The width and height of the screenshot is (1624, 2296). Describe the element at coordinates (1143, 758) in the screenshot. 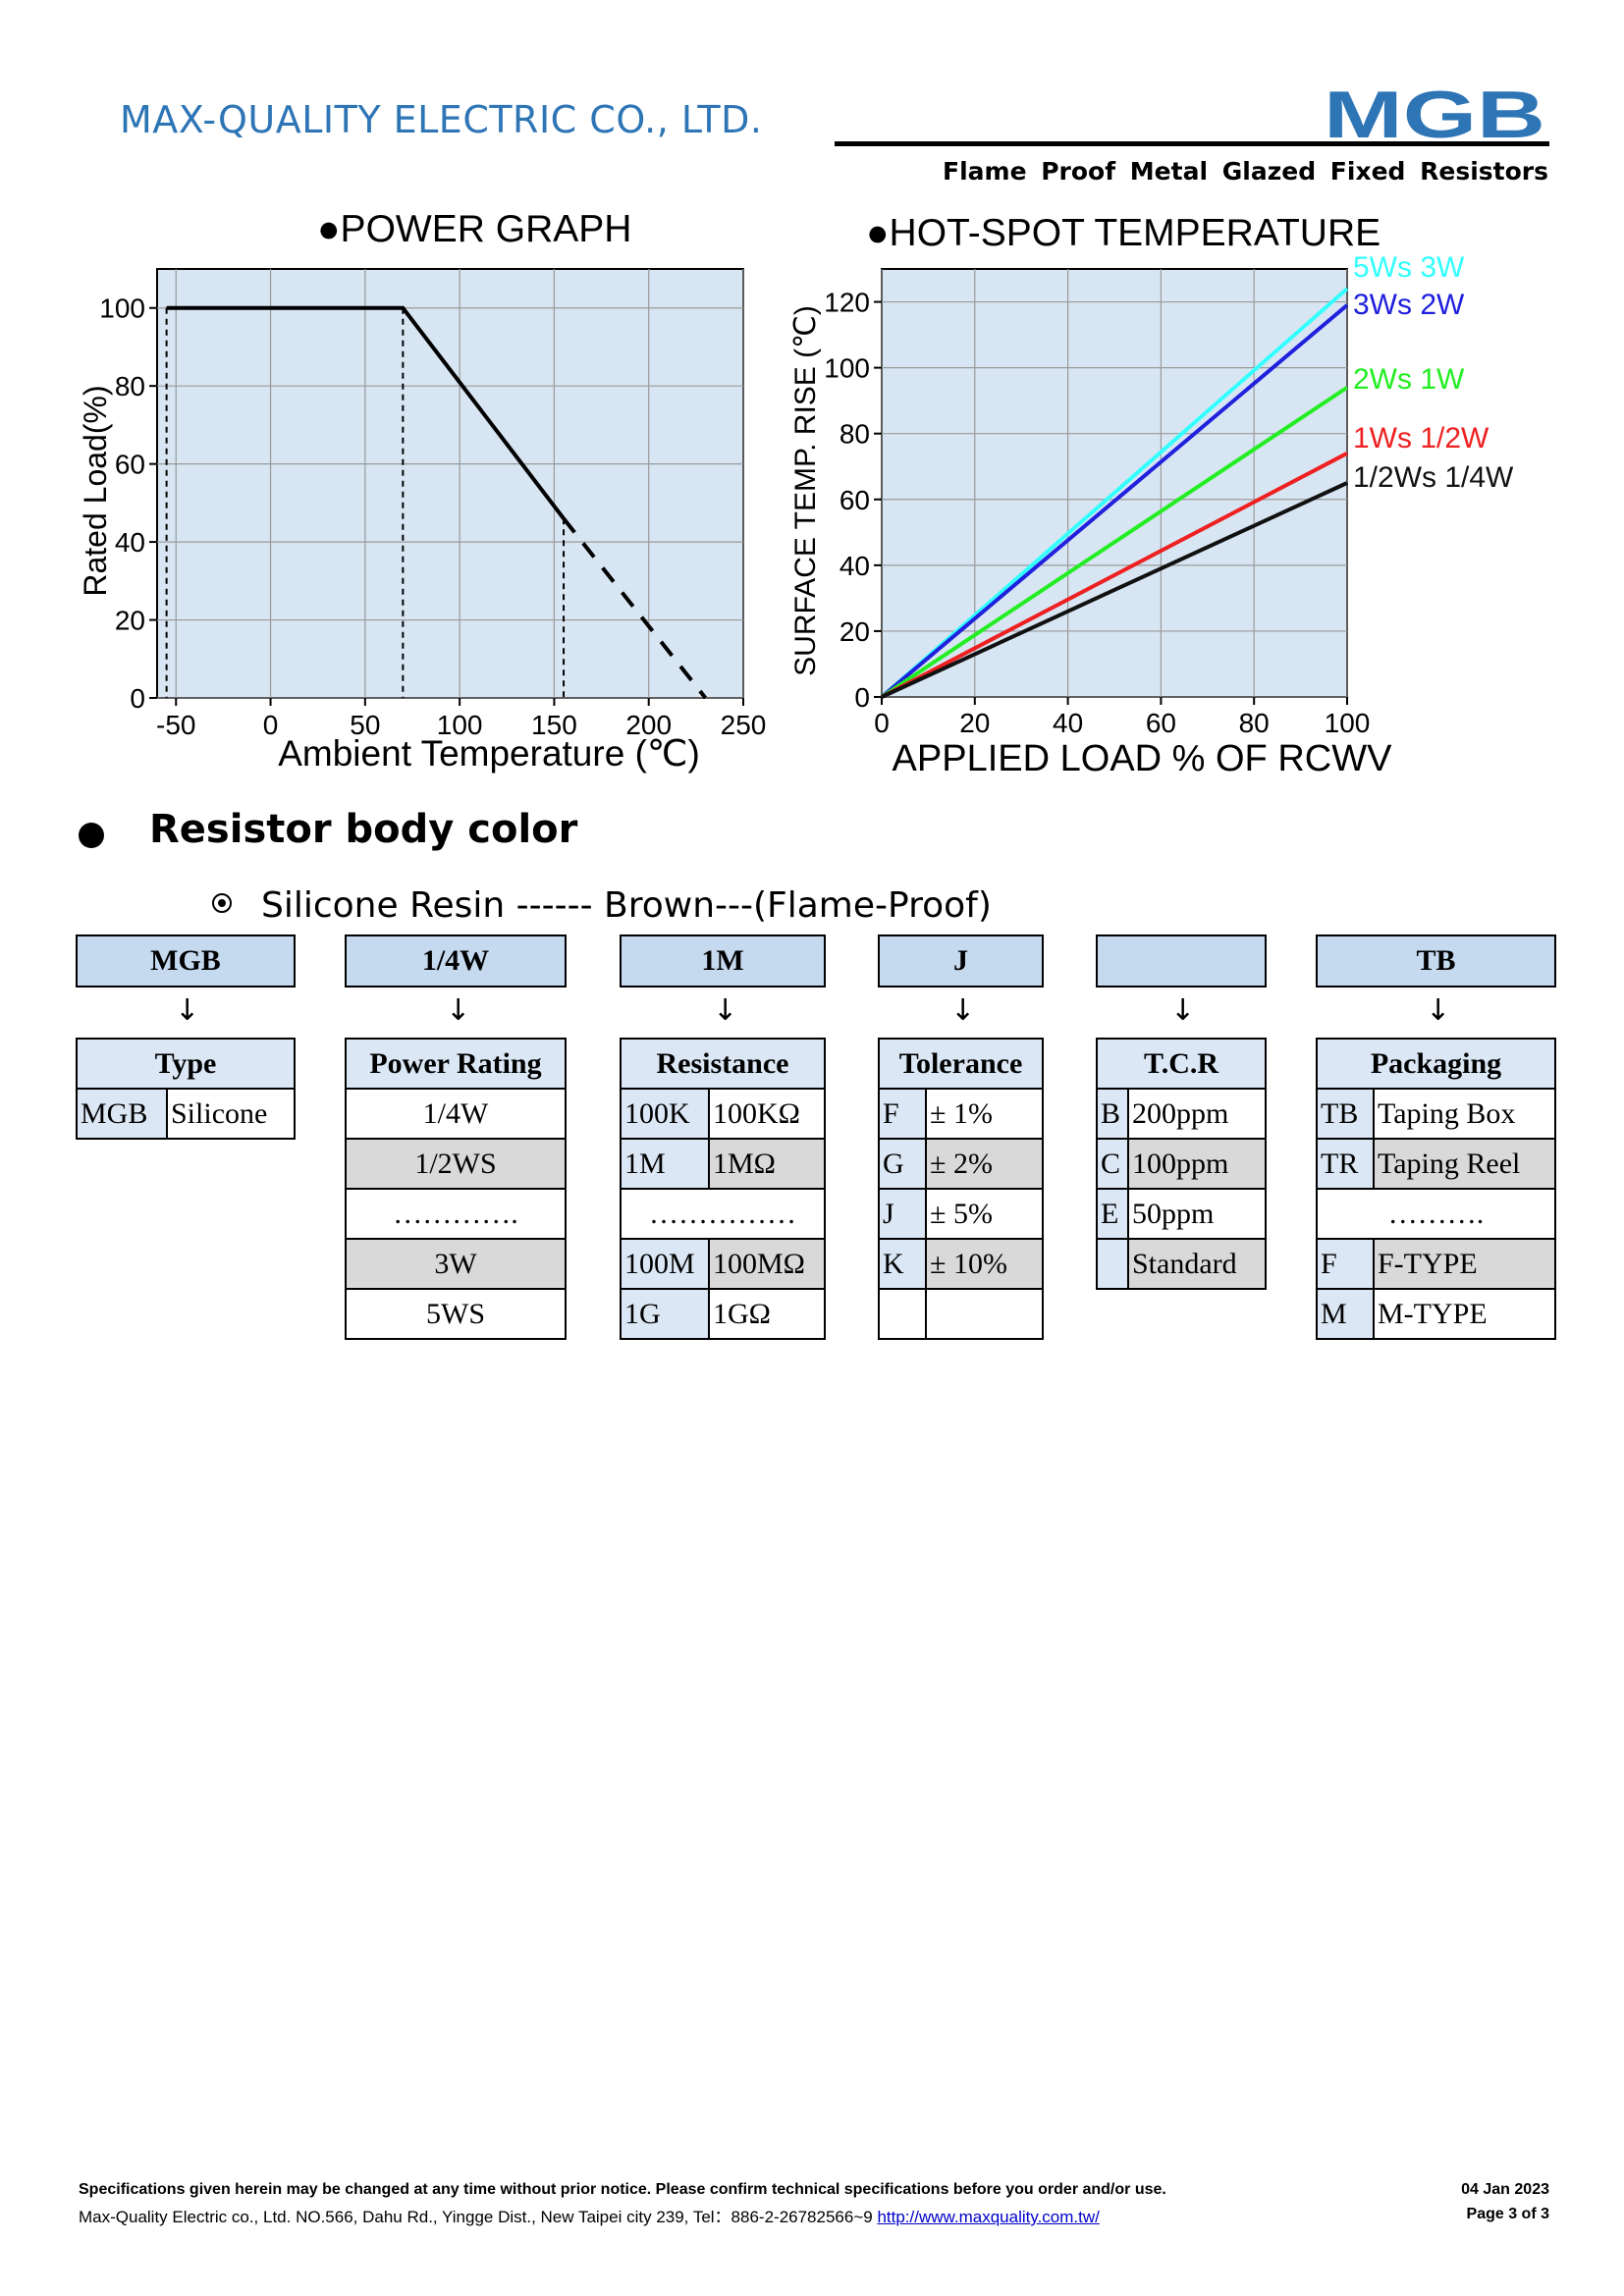

I see `hotspot-xlabel: APPLIED LOAD % OF RCWV` at that location.